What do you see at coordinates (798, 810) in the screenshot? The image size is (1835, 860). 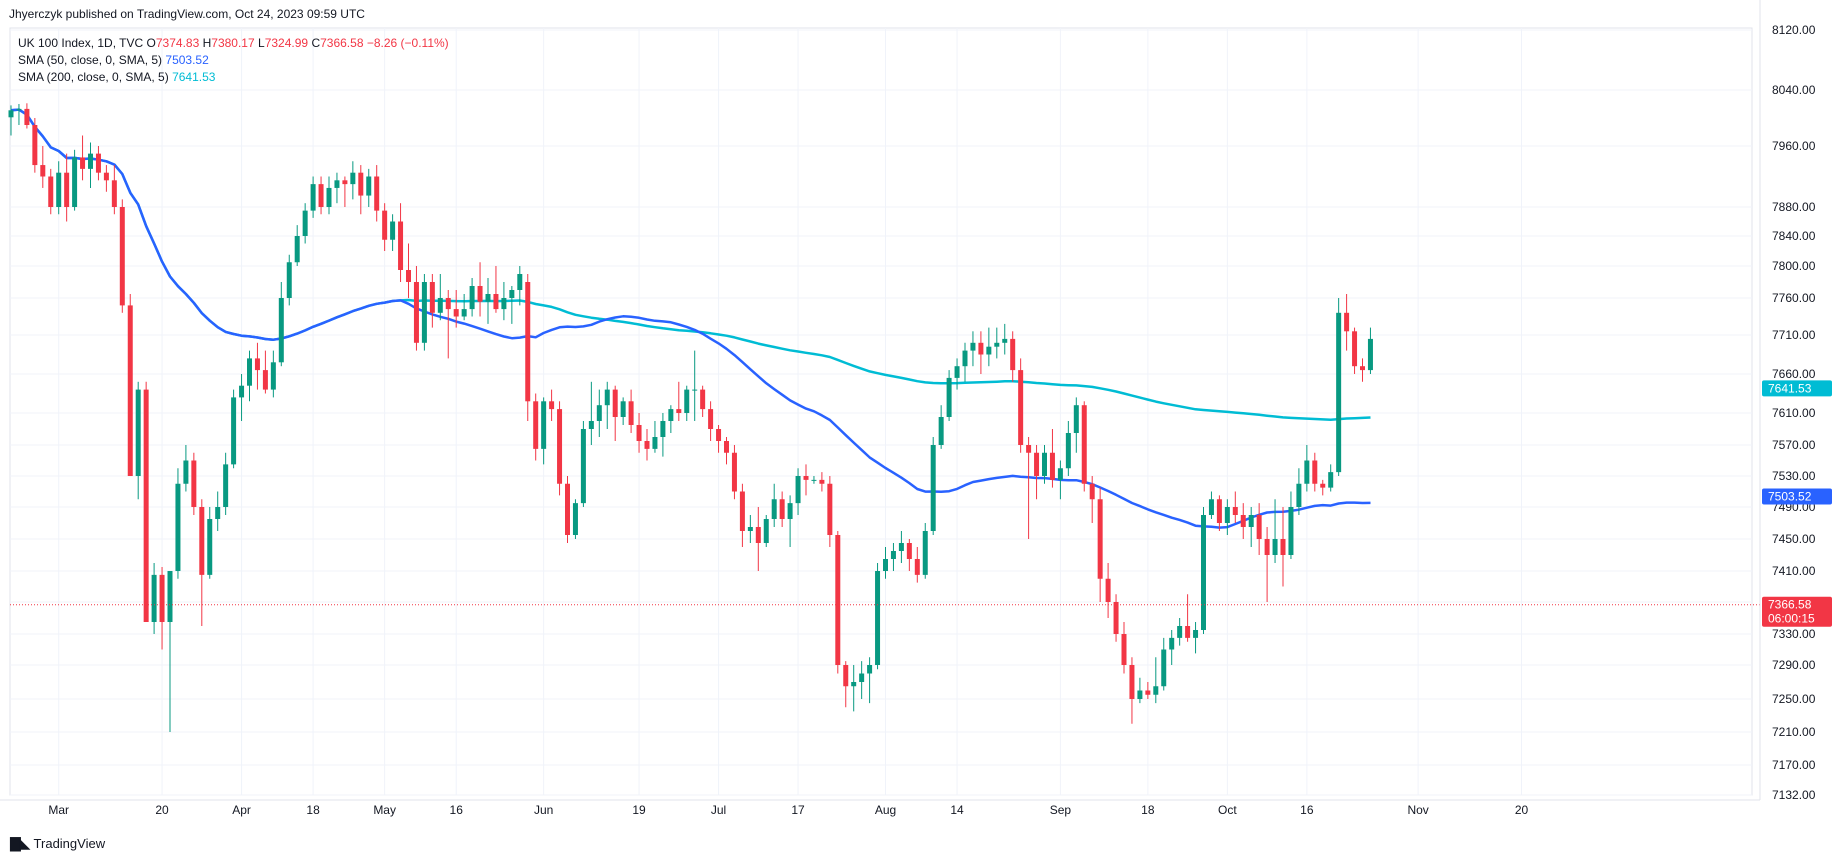 I see `x-tick-label: 17` at bounding box center [798, 810].